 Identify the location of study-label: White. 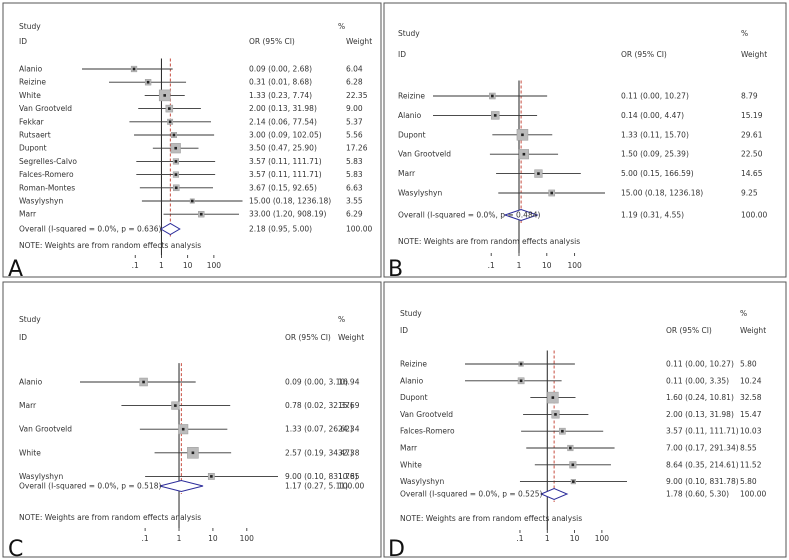
(30, 95).